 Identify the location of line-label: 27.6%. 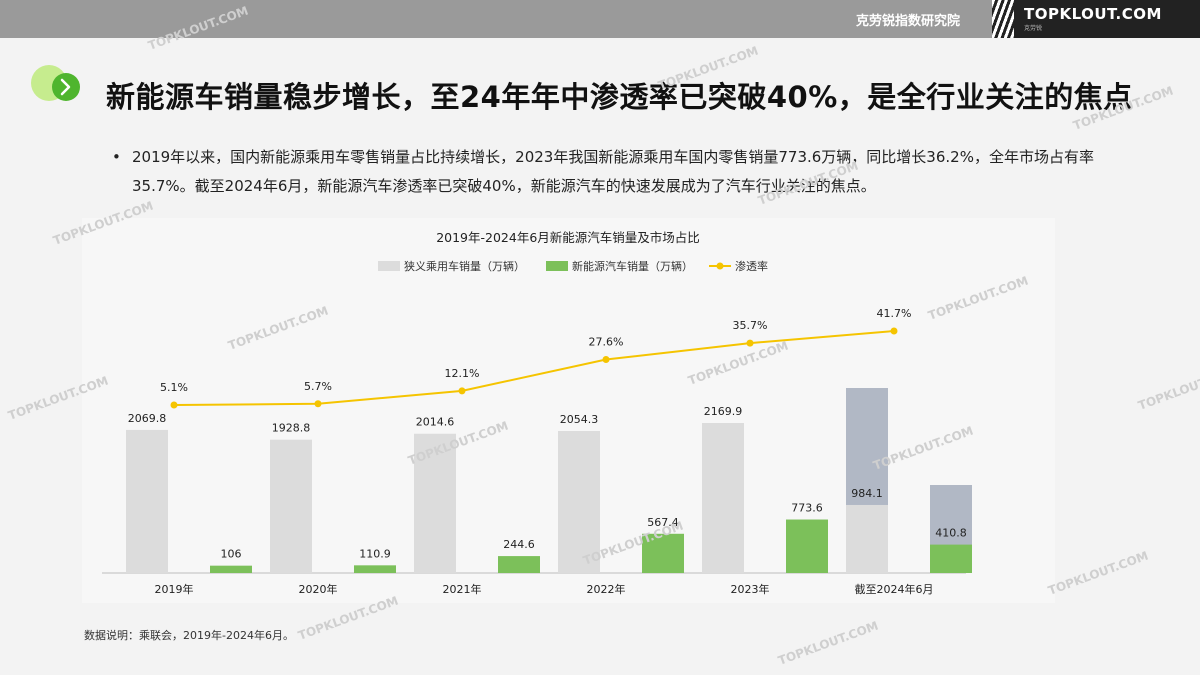
(606, 342).